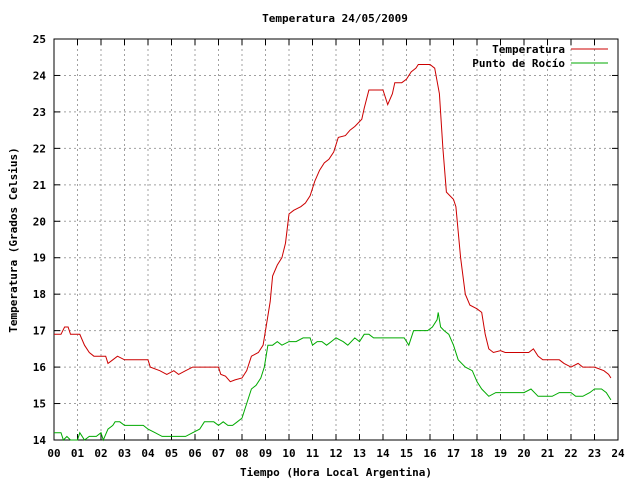 The height and width of the screenshot is (480, 640). Describe the element at coordinates (40, 75) in the screenshot. I see `y-tick-label: 24` at that location.